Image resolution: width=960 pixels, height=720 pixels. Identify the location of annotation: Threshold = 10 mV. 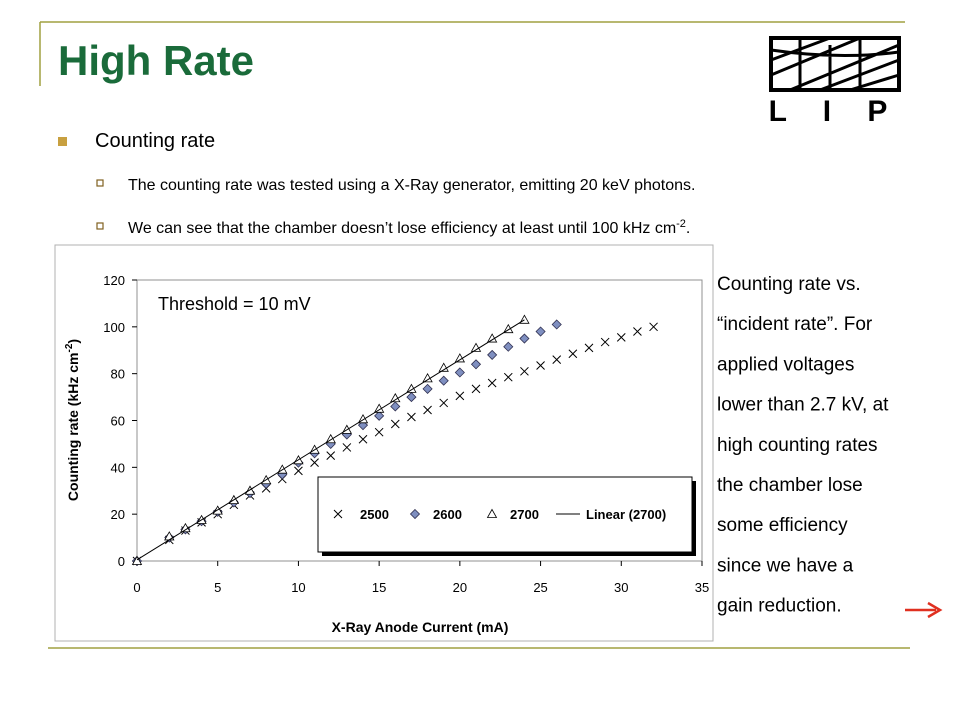
(234, 304).